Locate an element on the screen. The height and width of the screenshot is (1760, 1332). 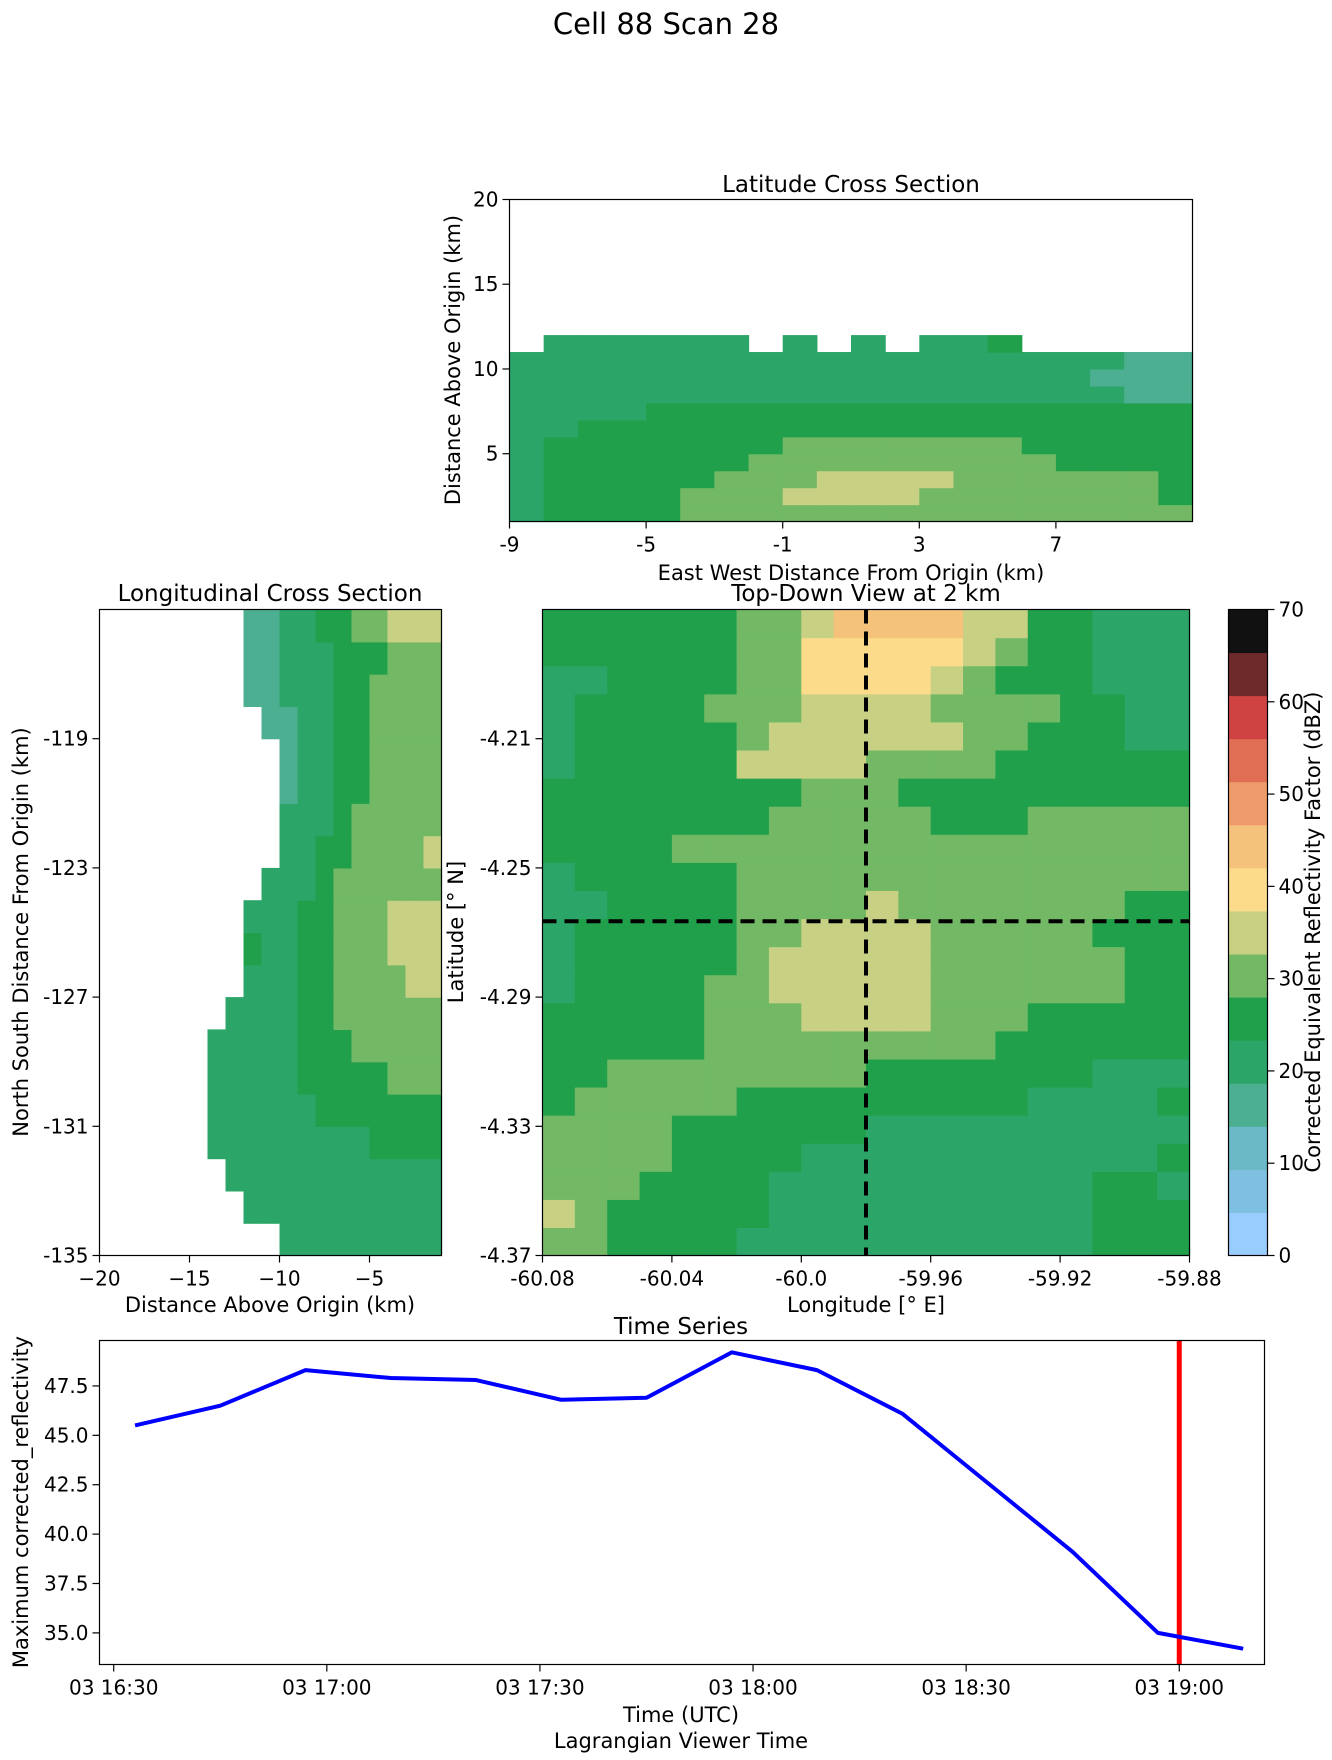
timeseries-xlabel: Time (UTC) is located at coordinates (680, 1715).